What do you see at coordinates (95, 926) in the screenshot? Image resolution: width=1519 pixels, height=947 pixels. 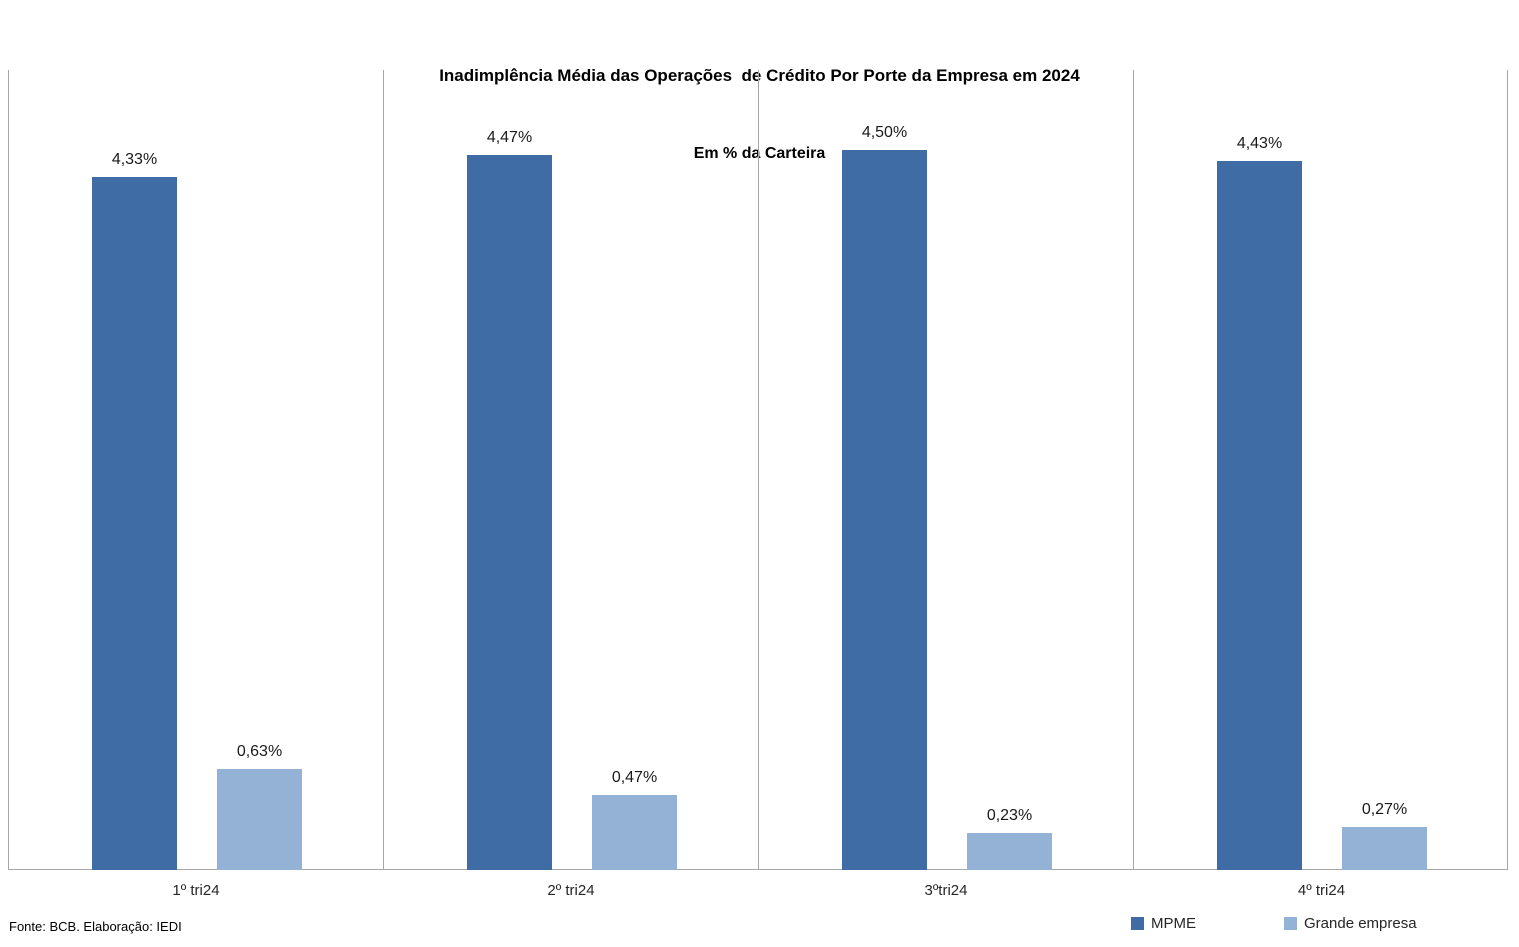 I see `source-note: Fonte: BCB. Elaboração: IEDI` at bounding box center [95, 926].